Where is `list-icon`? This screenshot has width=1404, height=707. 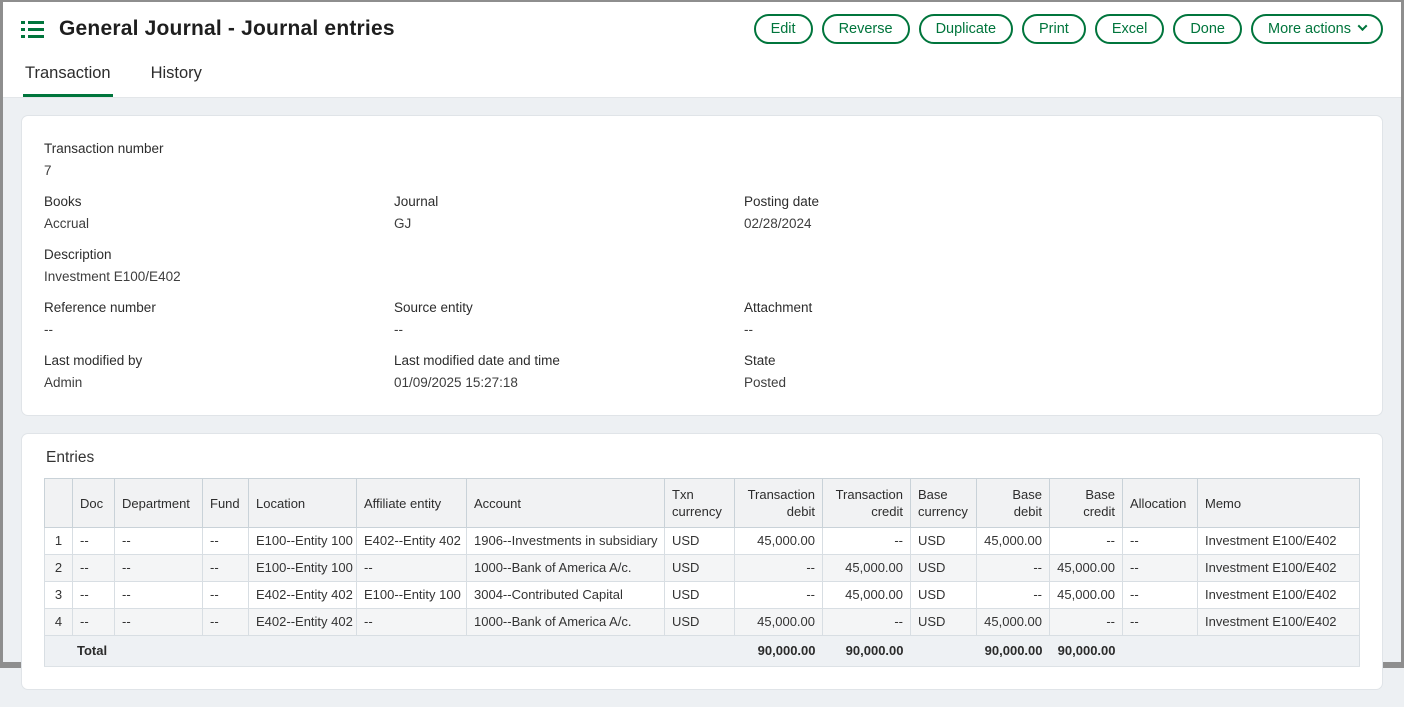
list-icon is located at coordinates (32, 29).